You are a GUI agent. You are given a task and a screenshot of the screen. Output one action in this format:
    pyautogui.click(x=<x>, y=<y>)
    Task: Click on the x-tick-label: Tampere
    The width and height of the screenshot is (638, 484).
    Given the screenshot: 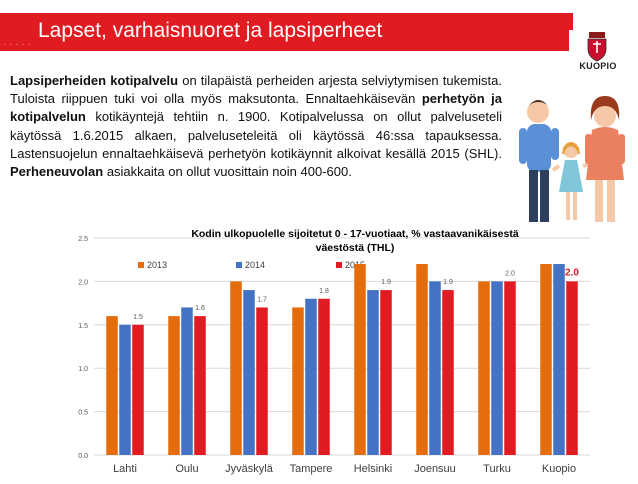 What is the action you would take?
    pyautogui.click(x=311, y=469)
    